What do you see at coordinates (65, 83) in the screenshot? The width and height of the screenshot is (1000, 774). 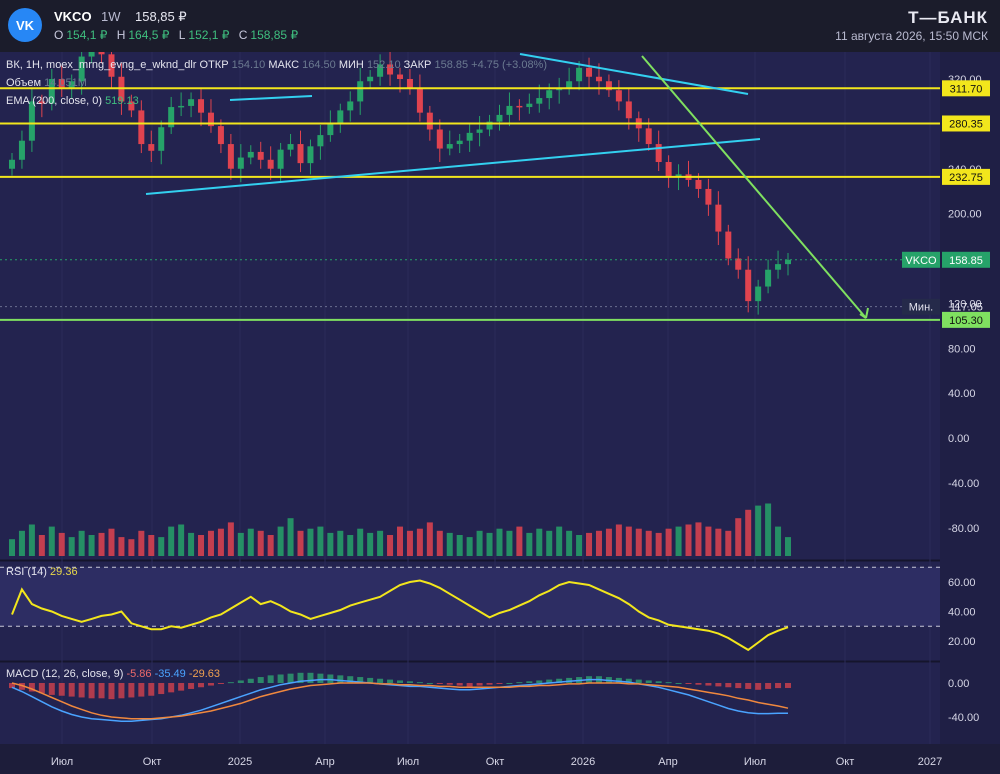 I see `volume-value: 14.051M` at bounding box center [65, 83].